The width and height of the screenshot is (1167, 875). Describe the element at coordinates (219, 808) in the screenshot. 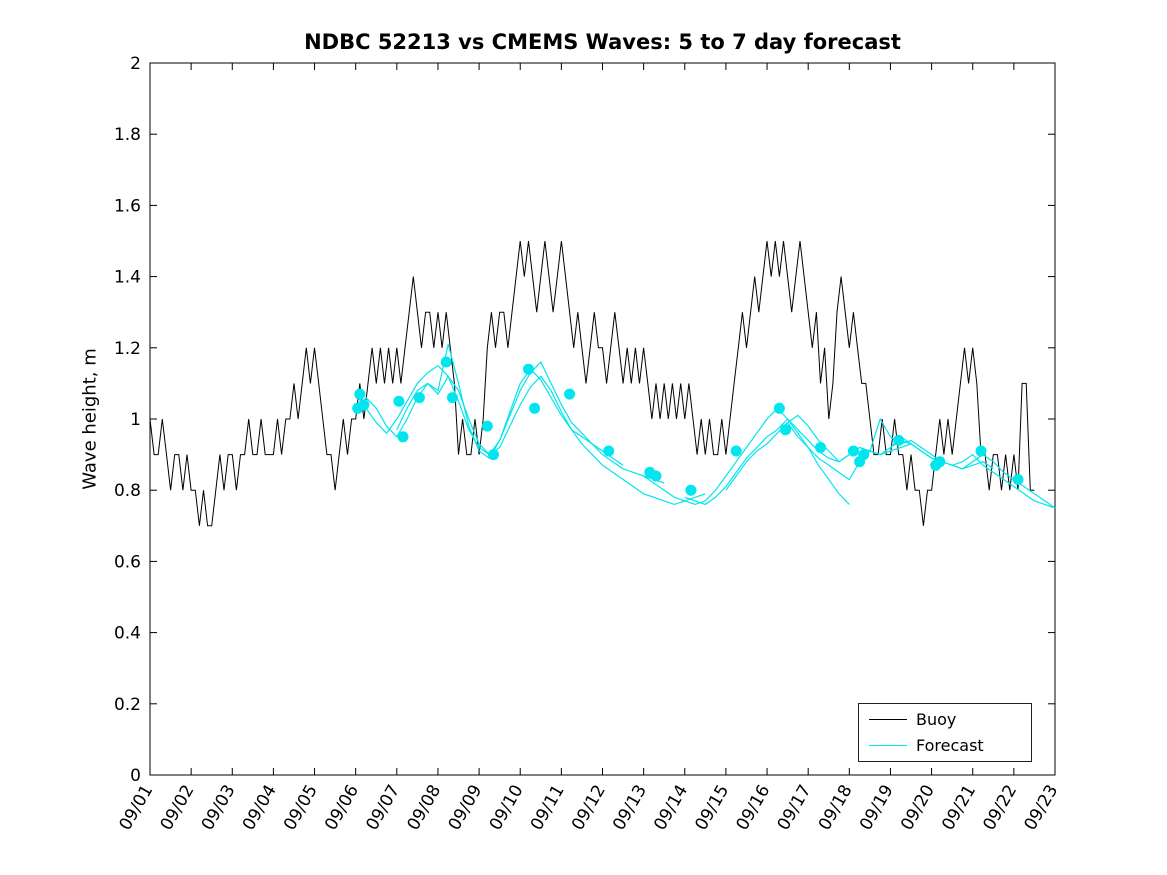

I see `x-tick-label: 09/03` at that location.